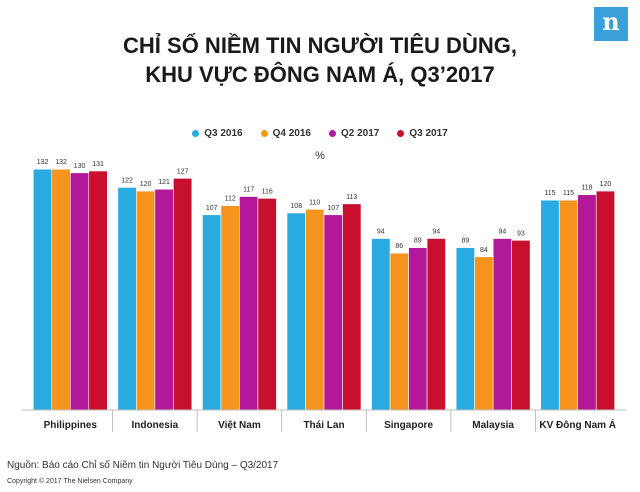 This screenshot has width=640, height=492. What do you see at coordinates (43, 162) in the screenshot?
I see `data-label-0-0: 132` at bounding box center [43, 162].